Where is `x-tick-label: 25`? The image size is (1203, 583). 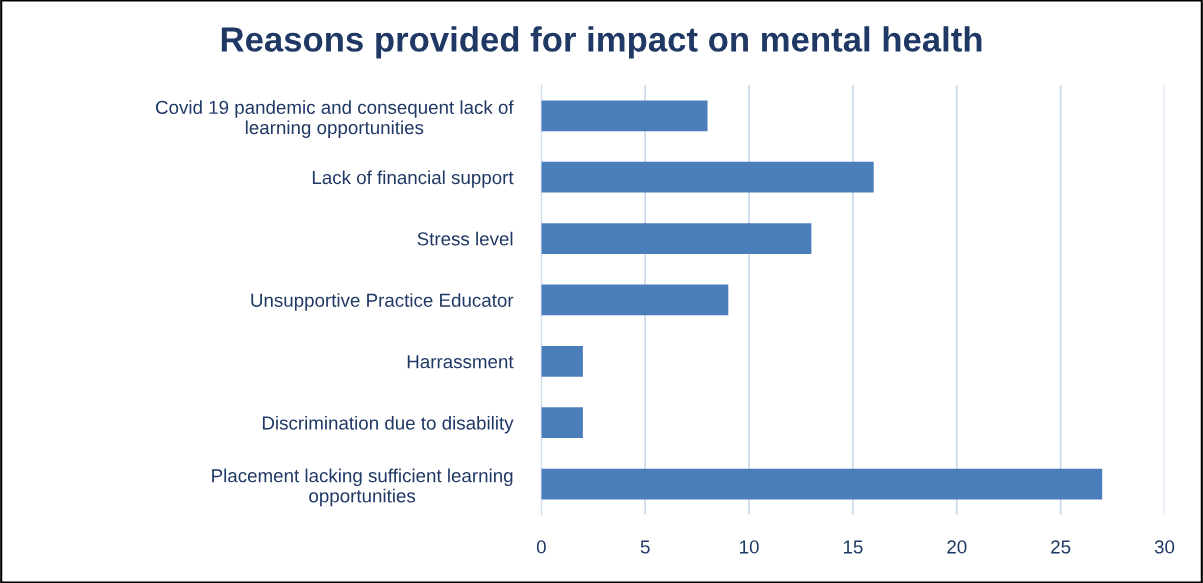
x-tick-label: 25 is located at coordinates (1061, 547).